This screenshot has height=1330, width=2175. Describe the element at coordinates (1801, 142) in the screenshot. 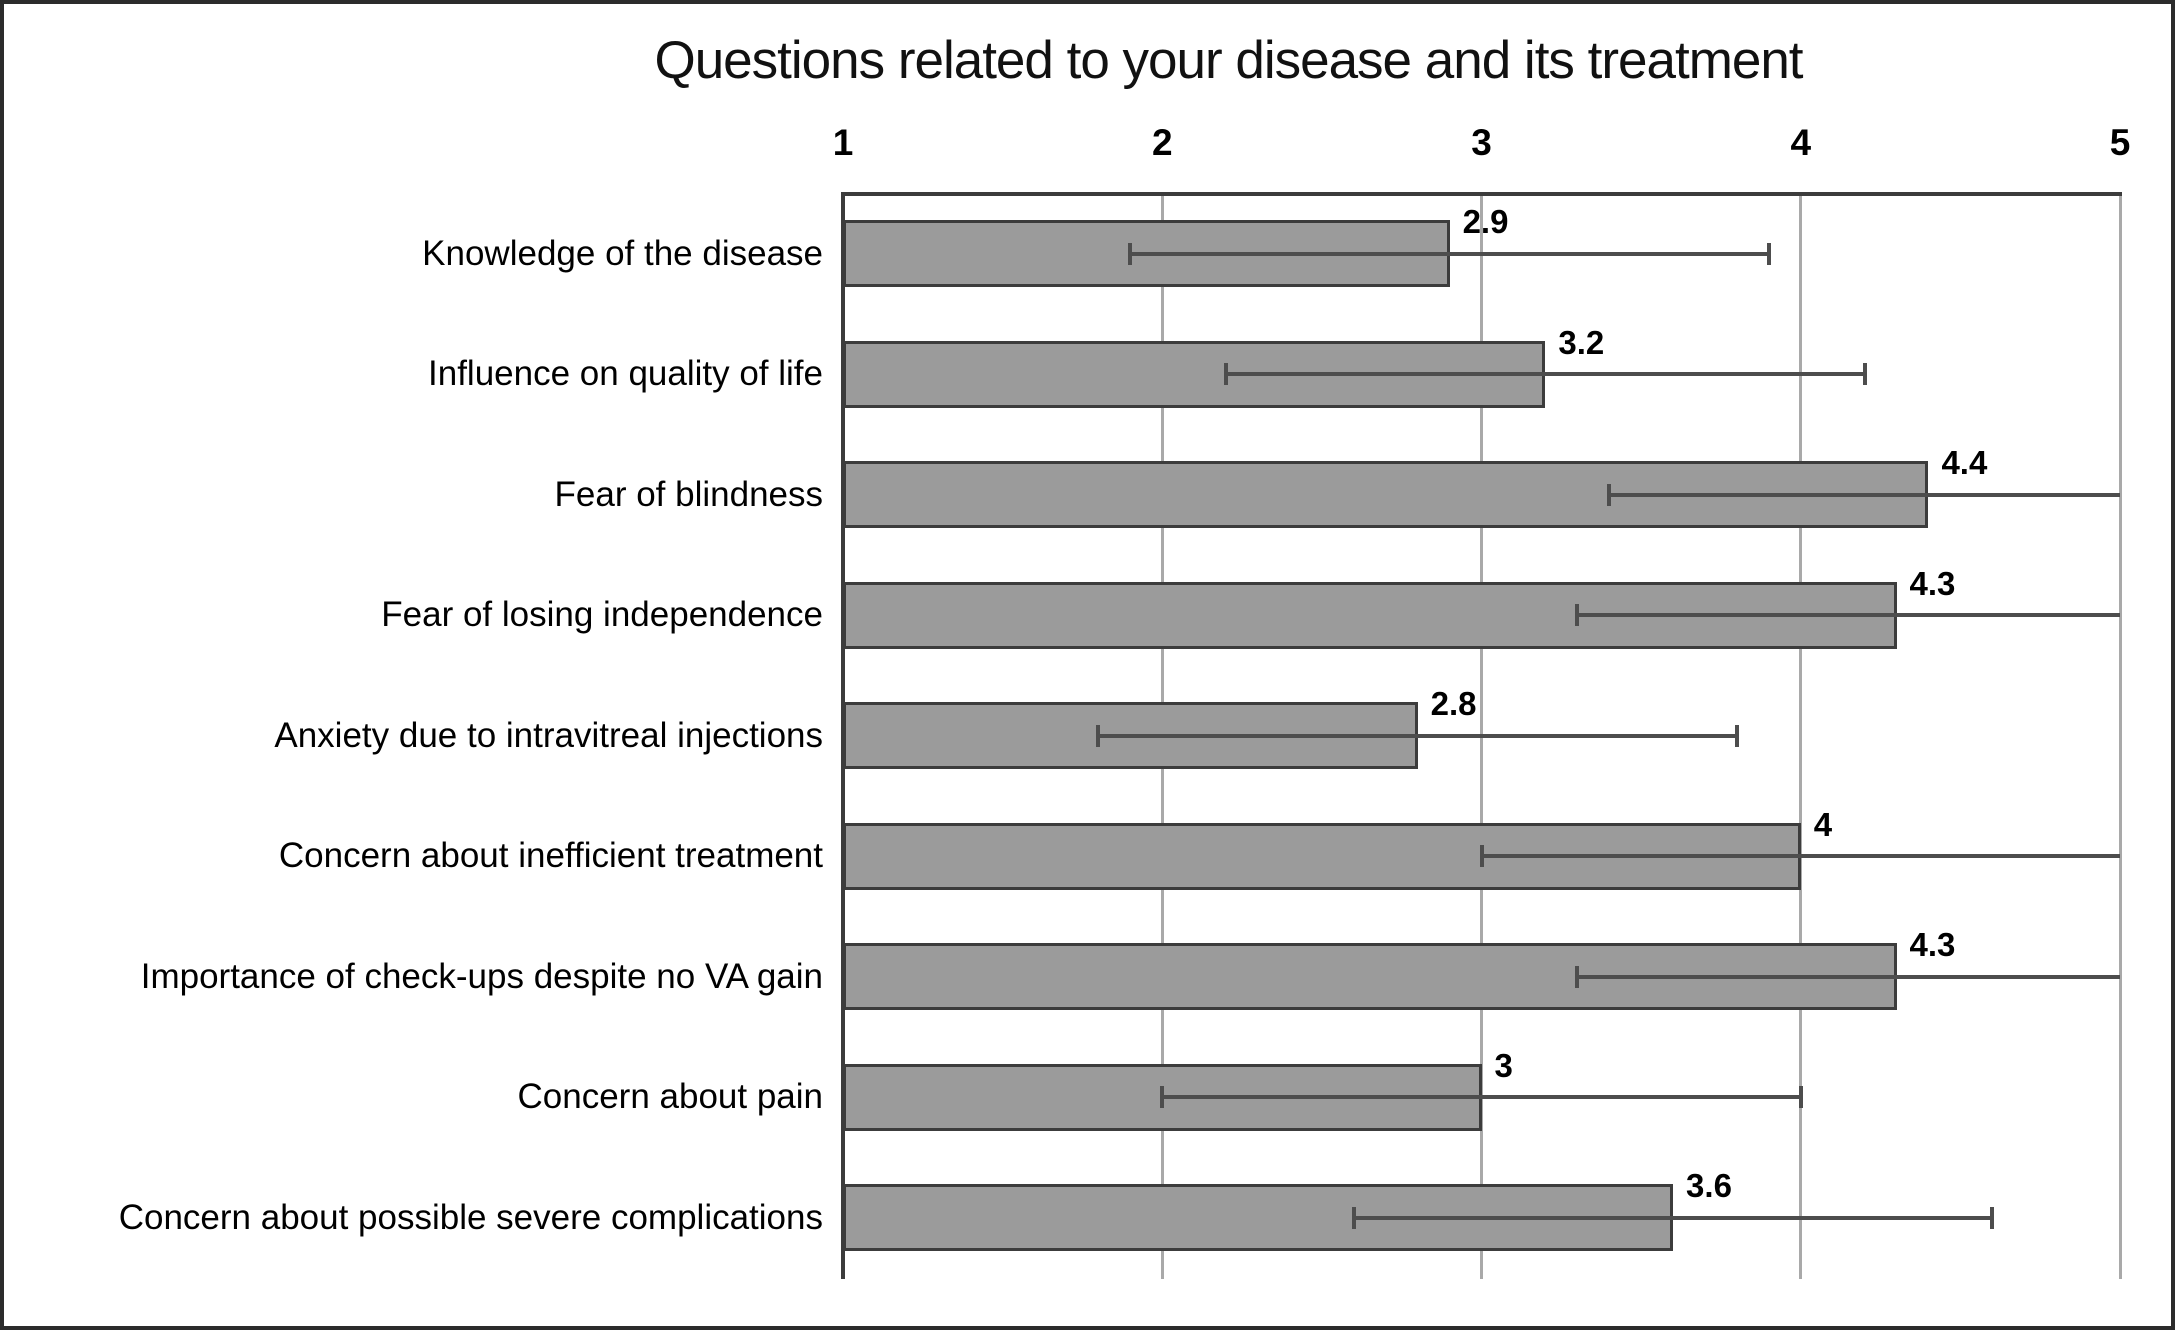

I see `x-tick-label: 4` at that location.